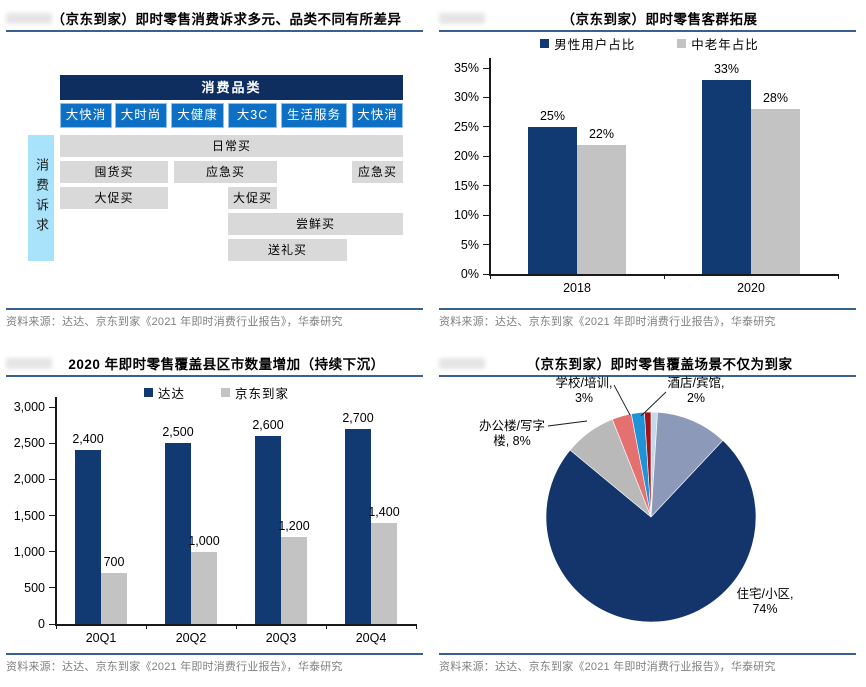  What do you see at coordinates (466, 68) in the screenshot?
I see `y-tick-label: 35%` at bounding box center [466, 68].